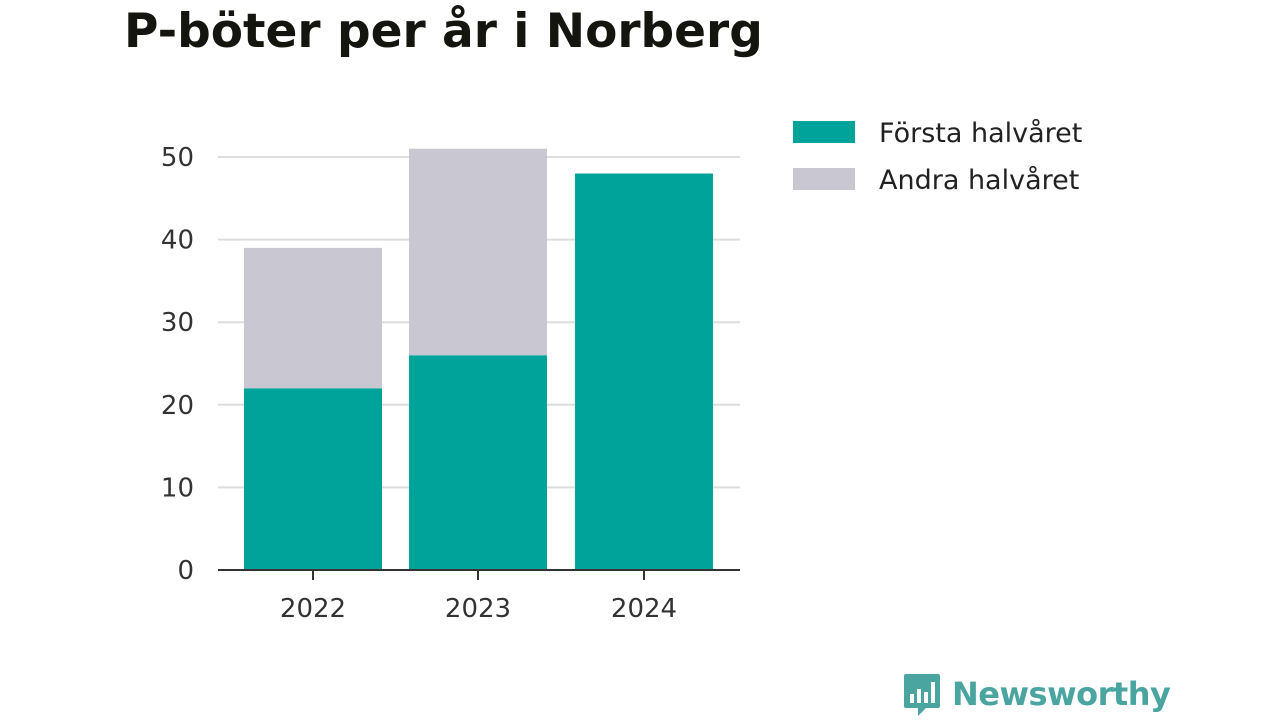 Image resolution: width=1280 pixels, height=720 pixels. Describe the element at coordinates (937, 157) in the screenshot. I see `legend: Första halvåret Andra halvåret` at that location.